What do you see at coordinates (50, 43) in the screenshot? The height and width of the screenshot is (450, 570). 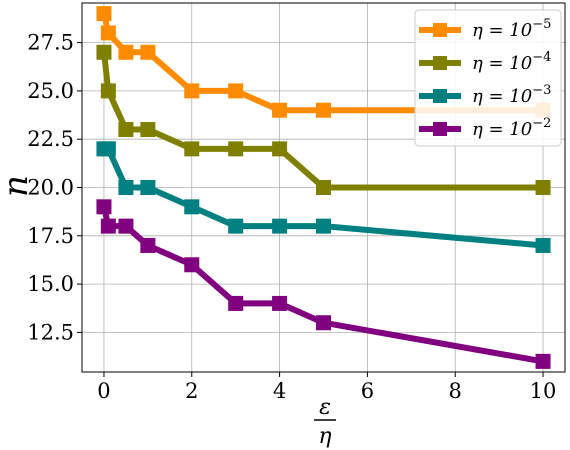 I see `y-tick-label-6: 27.5` at bounding box center [50, 43].